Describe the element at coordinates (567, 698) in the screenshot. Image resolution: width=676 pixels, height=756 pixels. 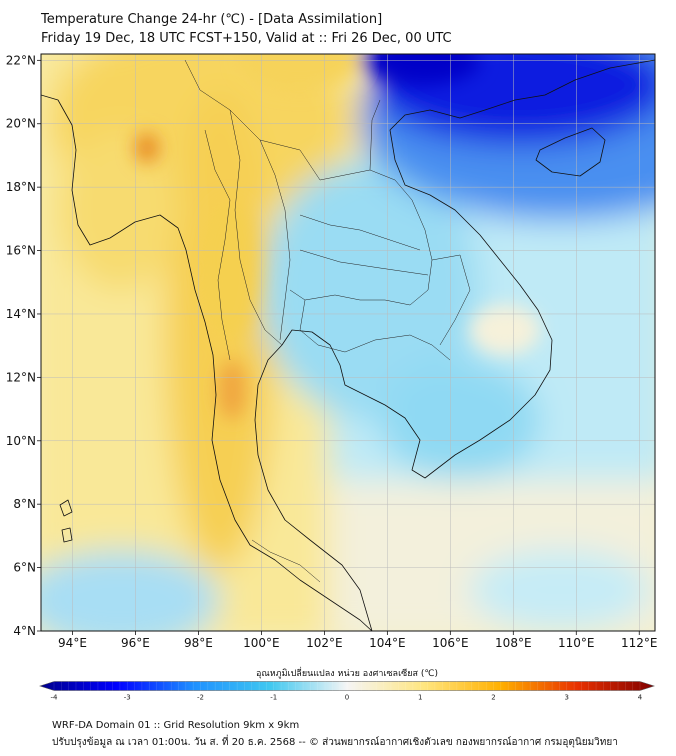
I see `colorbar-tick-label: 3` at that location.